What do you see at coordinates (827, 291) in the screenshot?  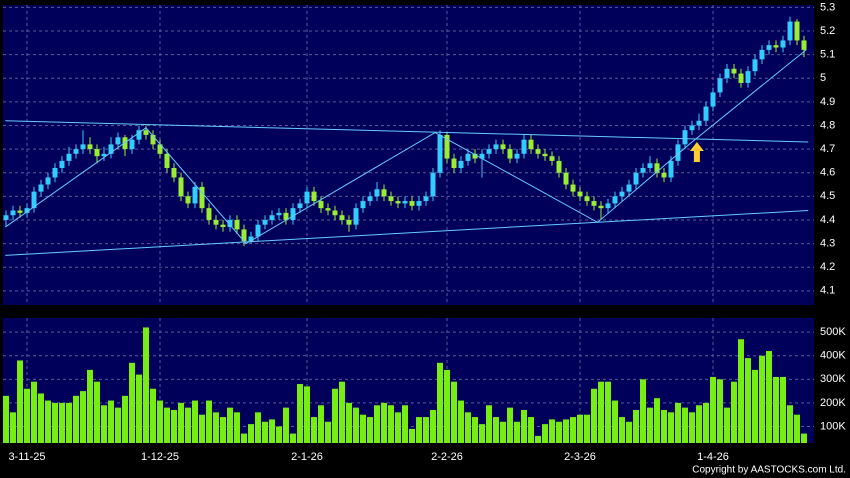 I see `y-tick-label: 4.1` at bounding box center [827, 291].